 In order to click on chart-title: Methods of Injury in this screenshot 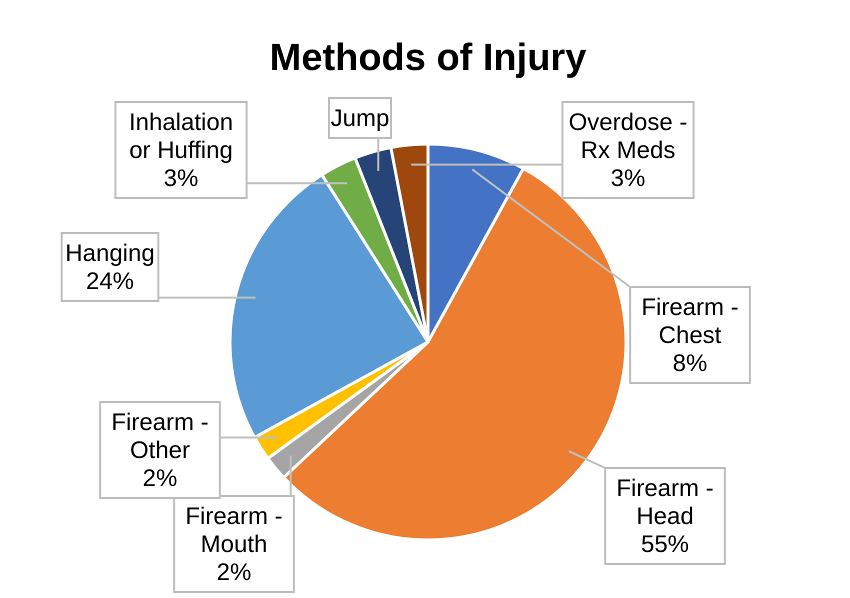, I will do `click(428, 58)`.